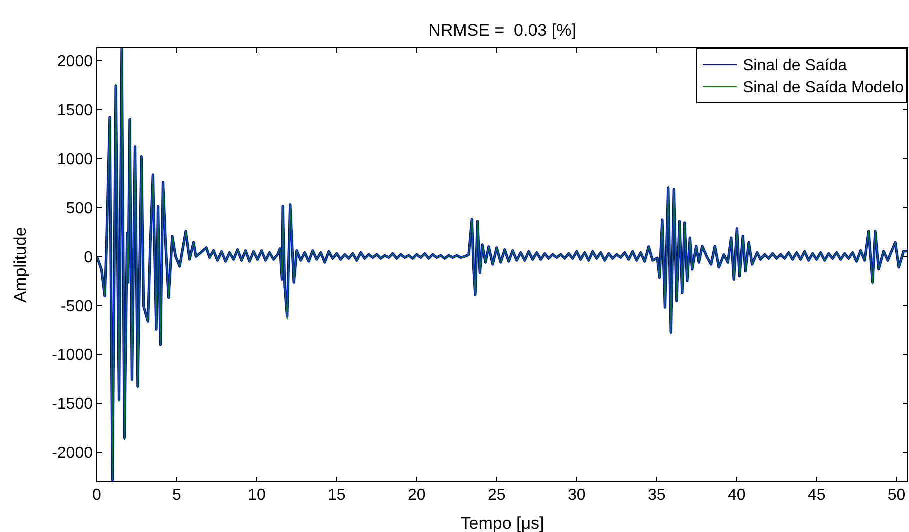  Describe the element at coordinates (73, 405) in the screenshot. I see `y-tick-label: -1500` at that location.